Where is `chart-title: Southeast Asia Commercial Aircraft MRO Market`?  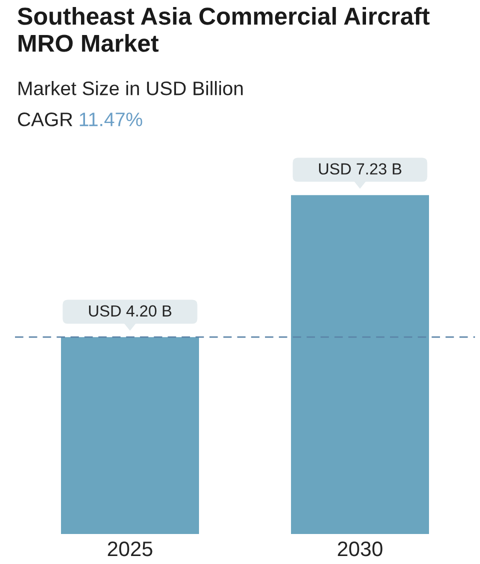
chart-title: Southeast Asia Commercial Aircraft MRO Market is located at coordinates (224, 29).